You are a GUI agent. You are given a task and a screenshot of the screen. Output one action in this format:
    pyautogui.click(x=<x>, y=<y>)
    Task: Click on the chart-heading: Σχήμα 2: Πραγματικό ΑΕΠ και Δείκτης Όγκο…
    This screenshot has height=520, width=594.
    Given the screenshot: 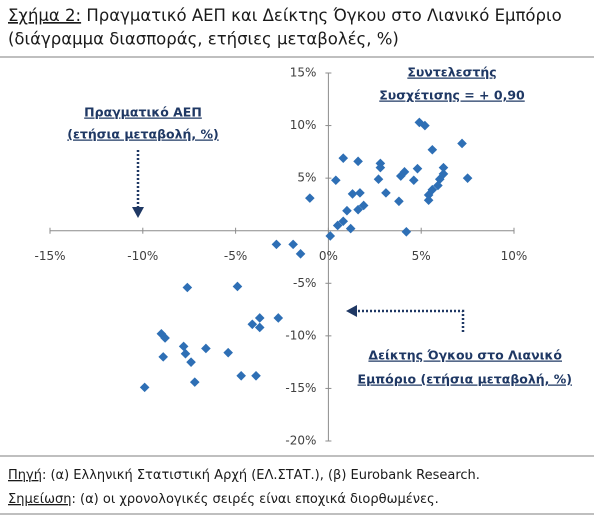 What is the action you would take?
    pyautogui.click(x=285, y=15)
    